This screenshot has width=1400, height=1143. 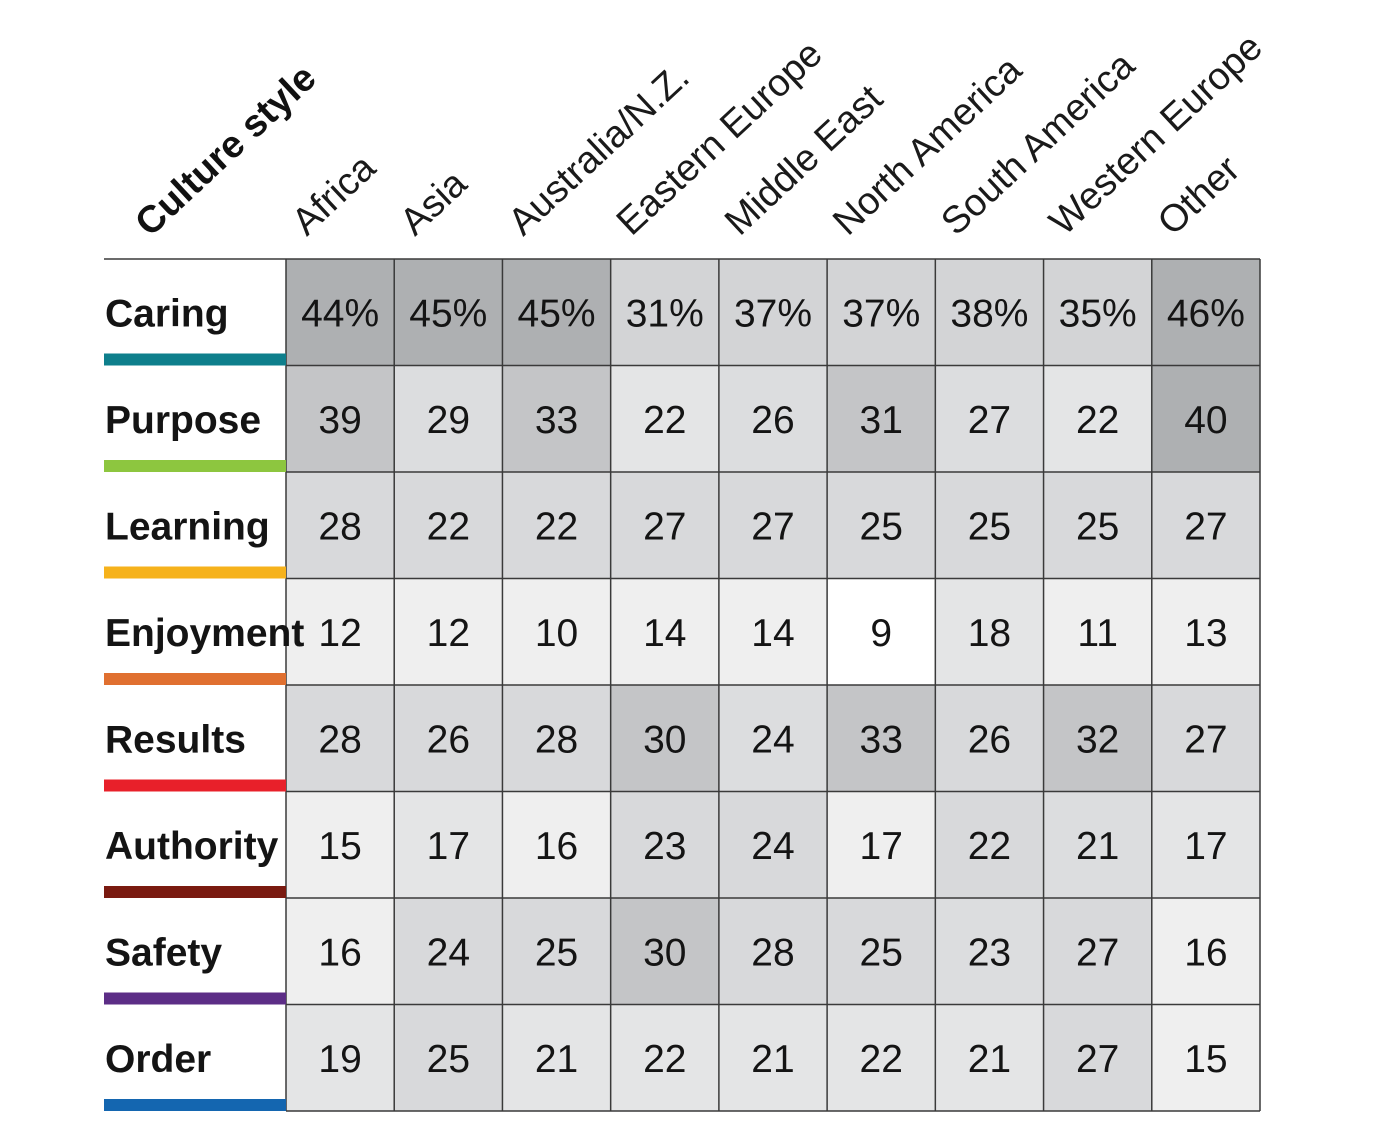 I want to click on row-label: Purpose, so click(x=183, y=420).